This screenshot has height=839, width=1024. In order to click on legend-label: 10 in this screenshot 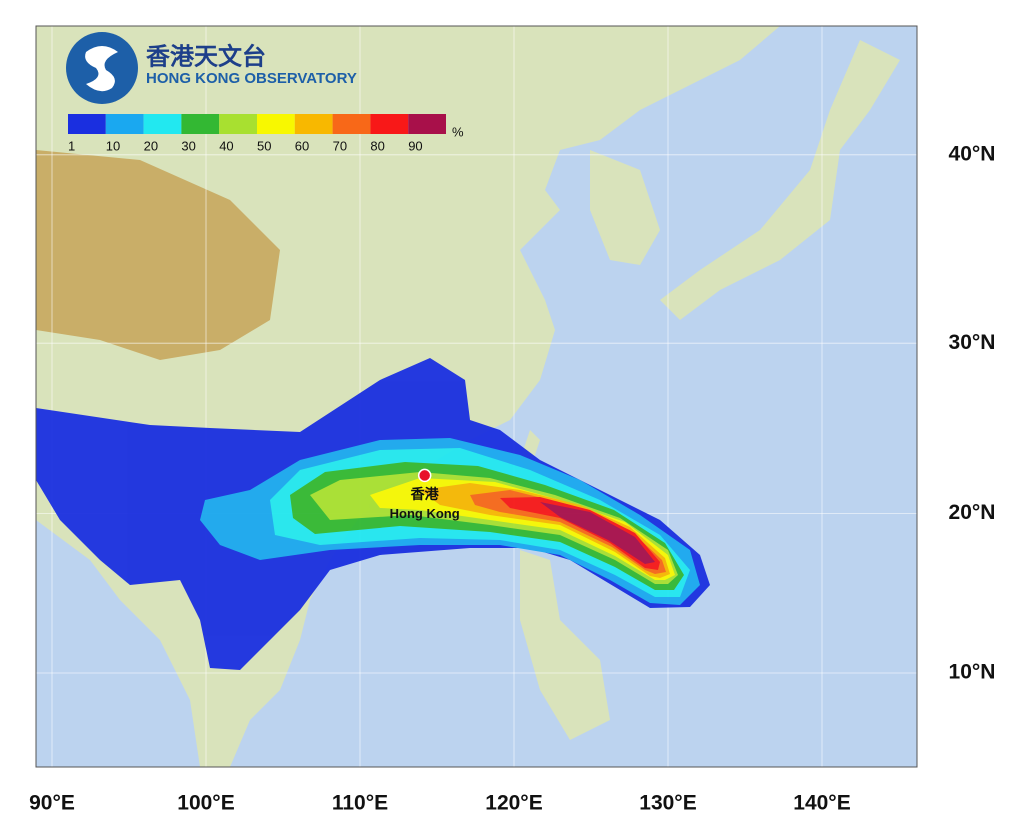, I will do `click(113, 145)`.